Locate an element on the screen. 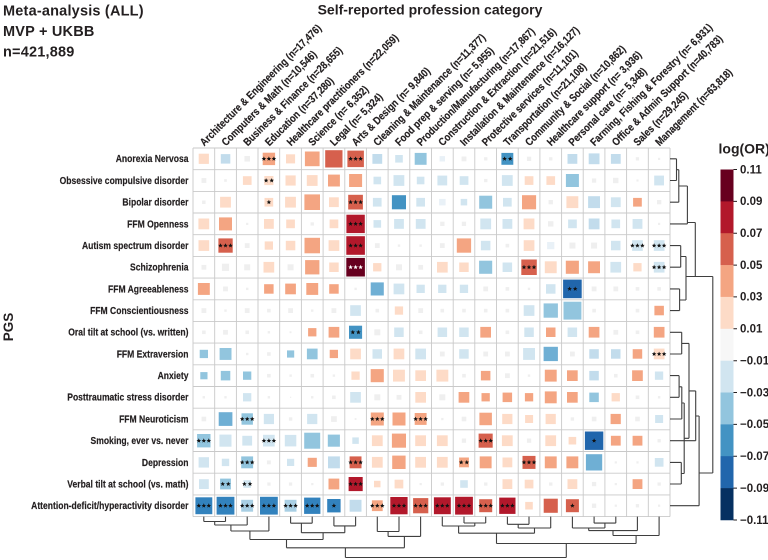 Image resolution: width=768 pixels, height=560 pixels. svg-text: FFM Agreeableness is located at coordinates (148, 289).